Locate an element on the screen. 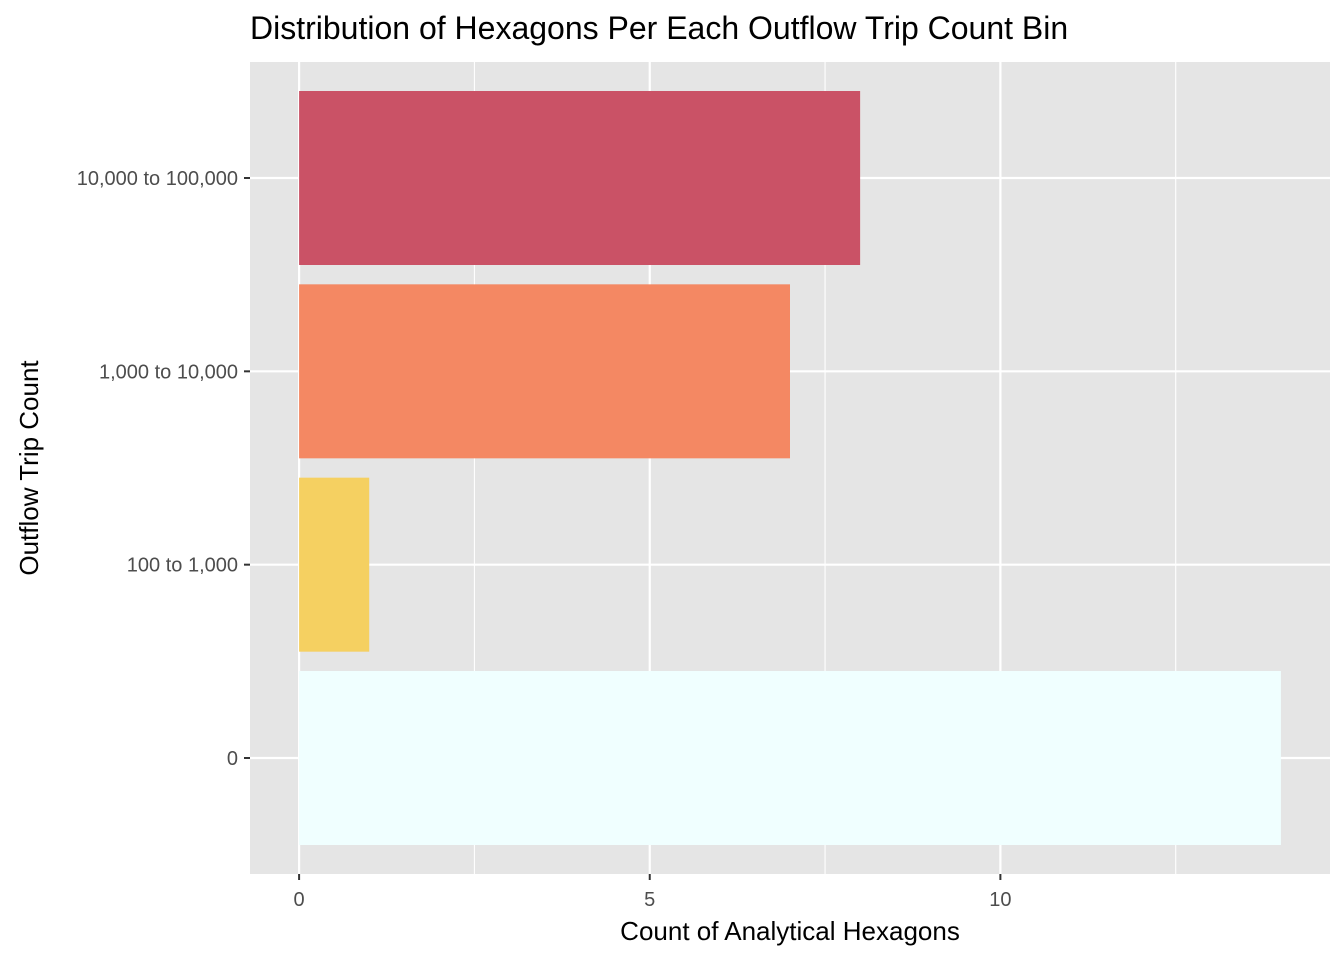  y-axis-title: Outflow Trip Count is located at coordinates (29, 468).